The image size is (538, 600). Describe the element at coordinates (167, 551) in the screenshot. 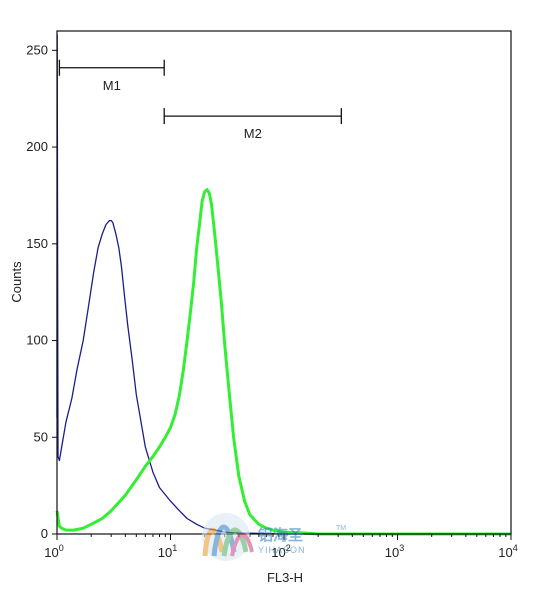

I see `x-tick-label: 10¹` at that location.